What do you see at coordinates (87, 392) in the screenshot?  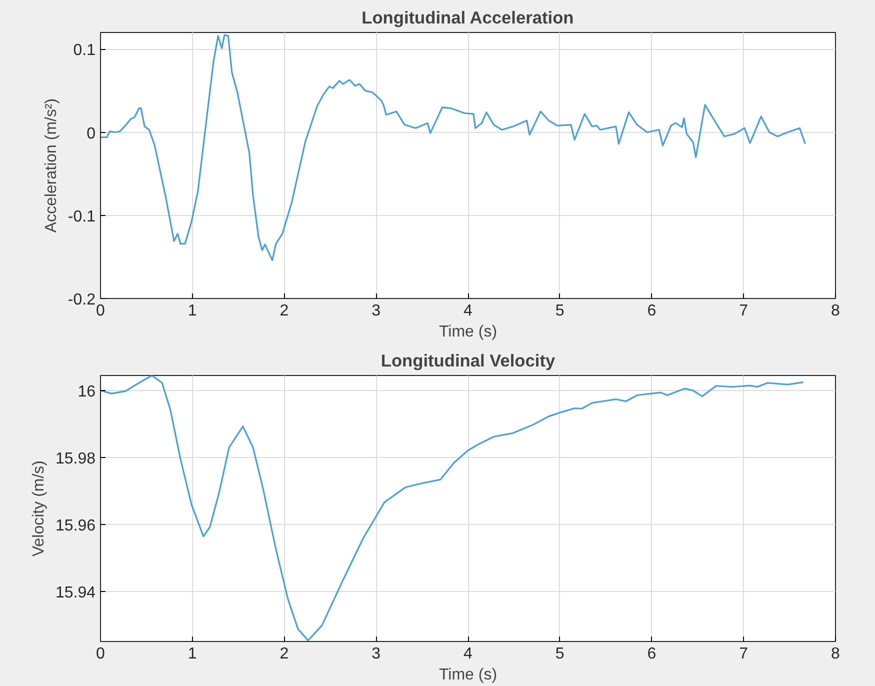 I see `y-tick-label: 16` at bounding box center [87, 392].